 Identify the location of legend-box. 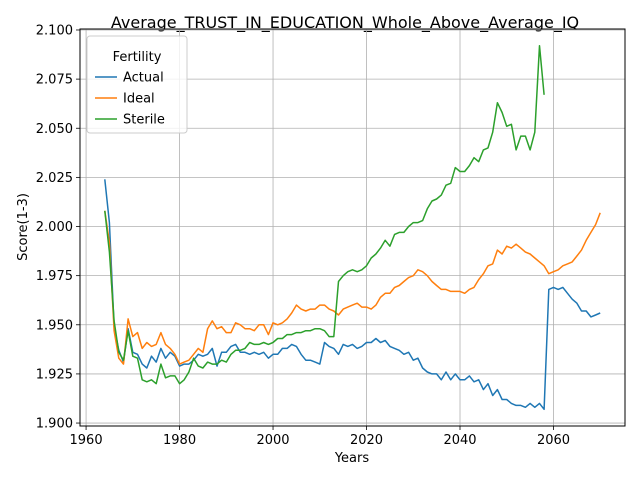
(137, 84).